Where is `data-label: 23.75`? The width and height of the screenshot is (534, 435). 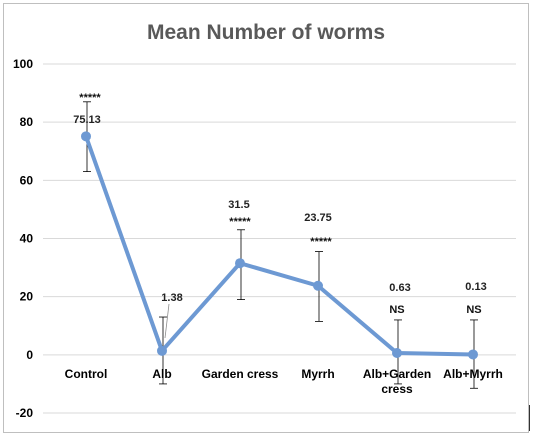 data-label: 23.75 is located at coordinates (318, 218).